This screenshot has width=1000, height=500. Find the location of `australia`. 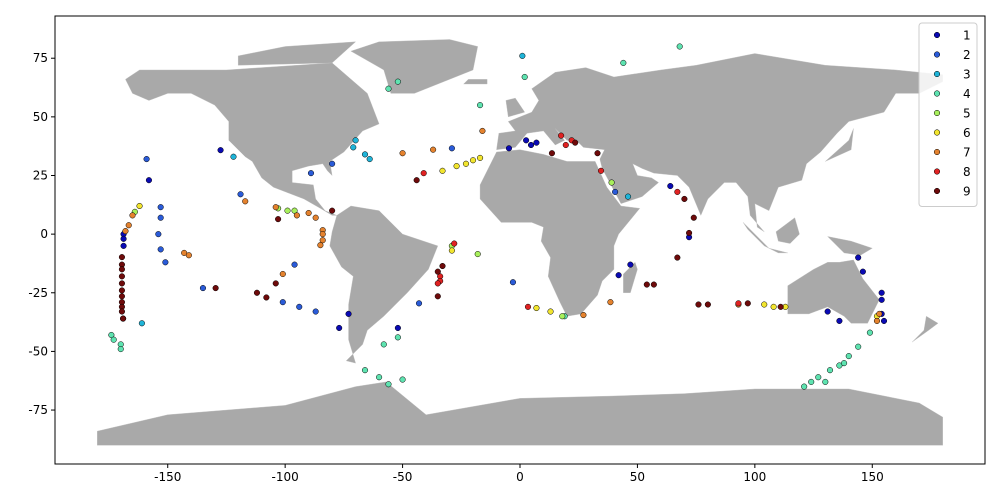

australia is located at coordinates (833, 291).